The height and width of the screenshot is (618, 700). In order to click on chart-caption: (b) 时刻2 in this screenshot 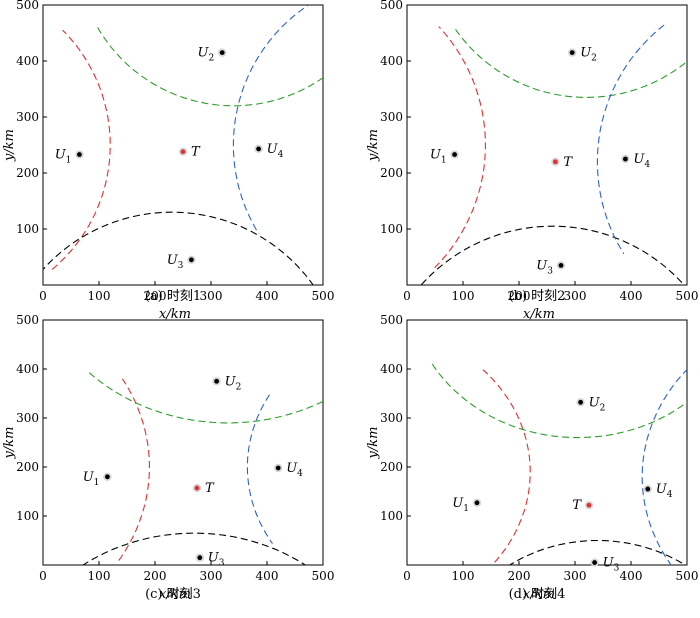, I will do `click(537, 296)`.